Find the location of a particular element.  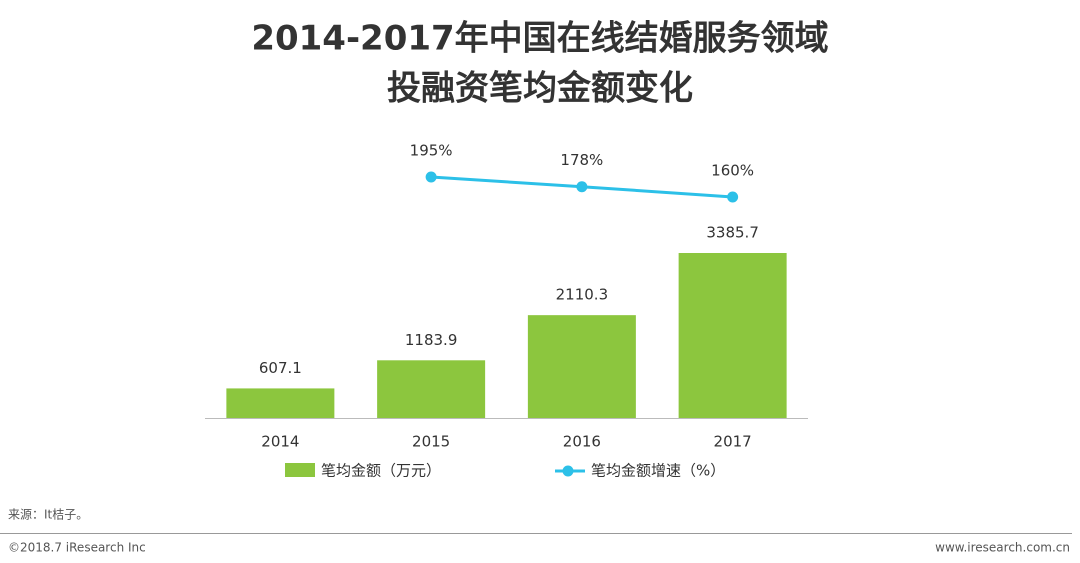

data-label: 178% is located at coordinates (581, 160).